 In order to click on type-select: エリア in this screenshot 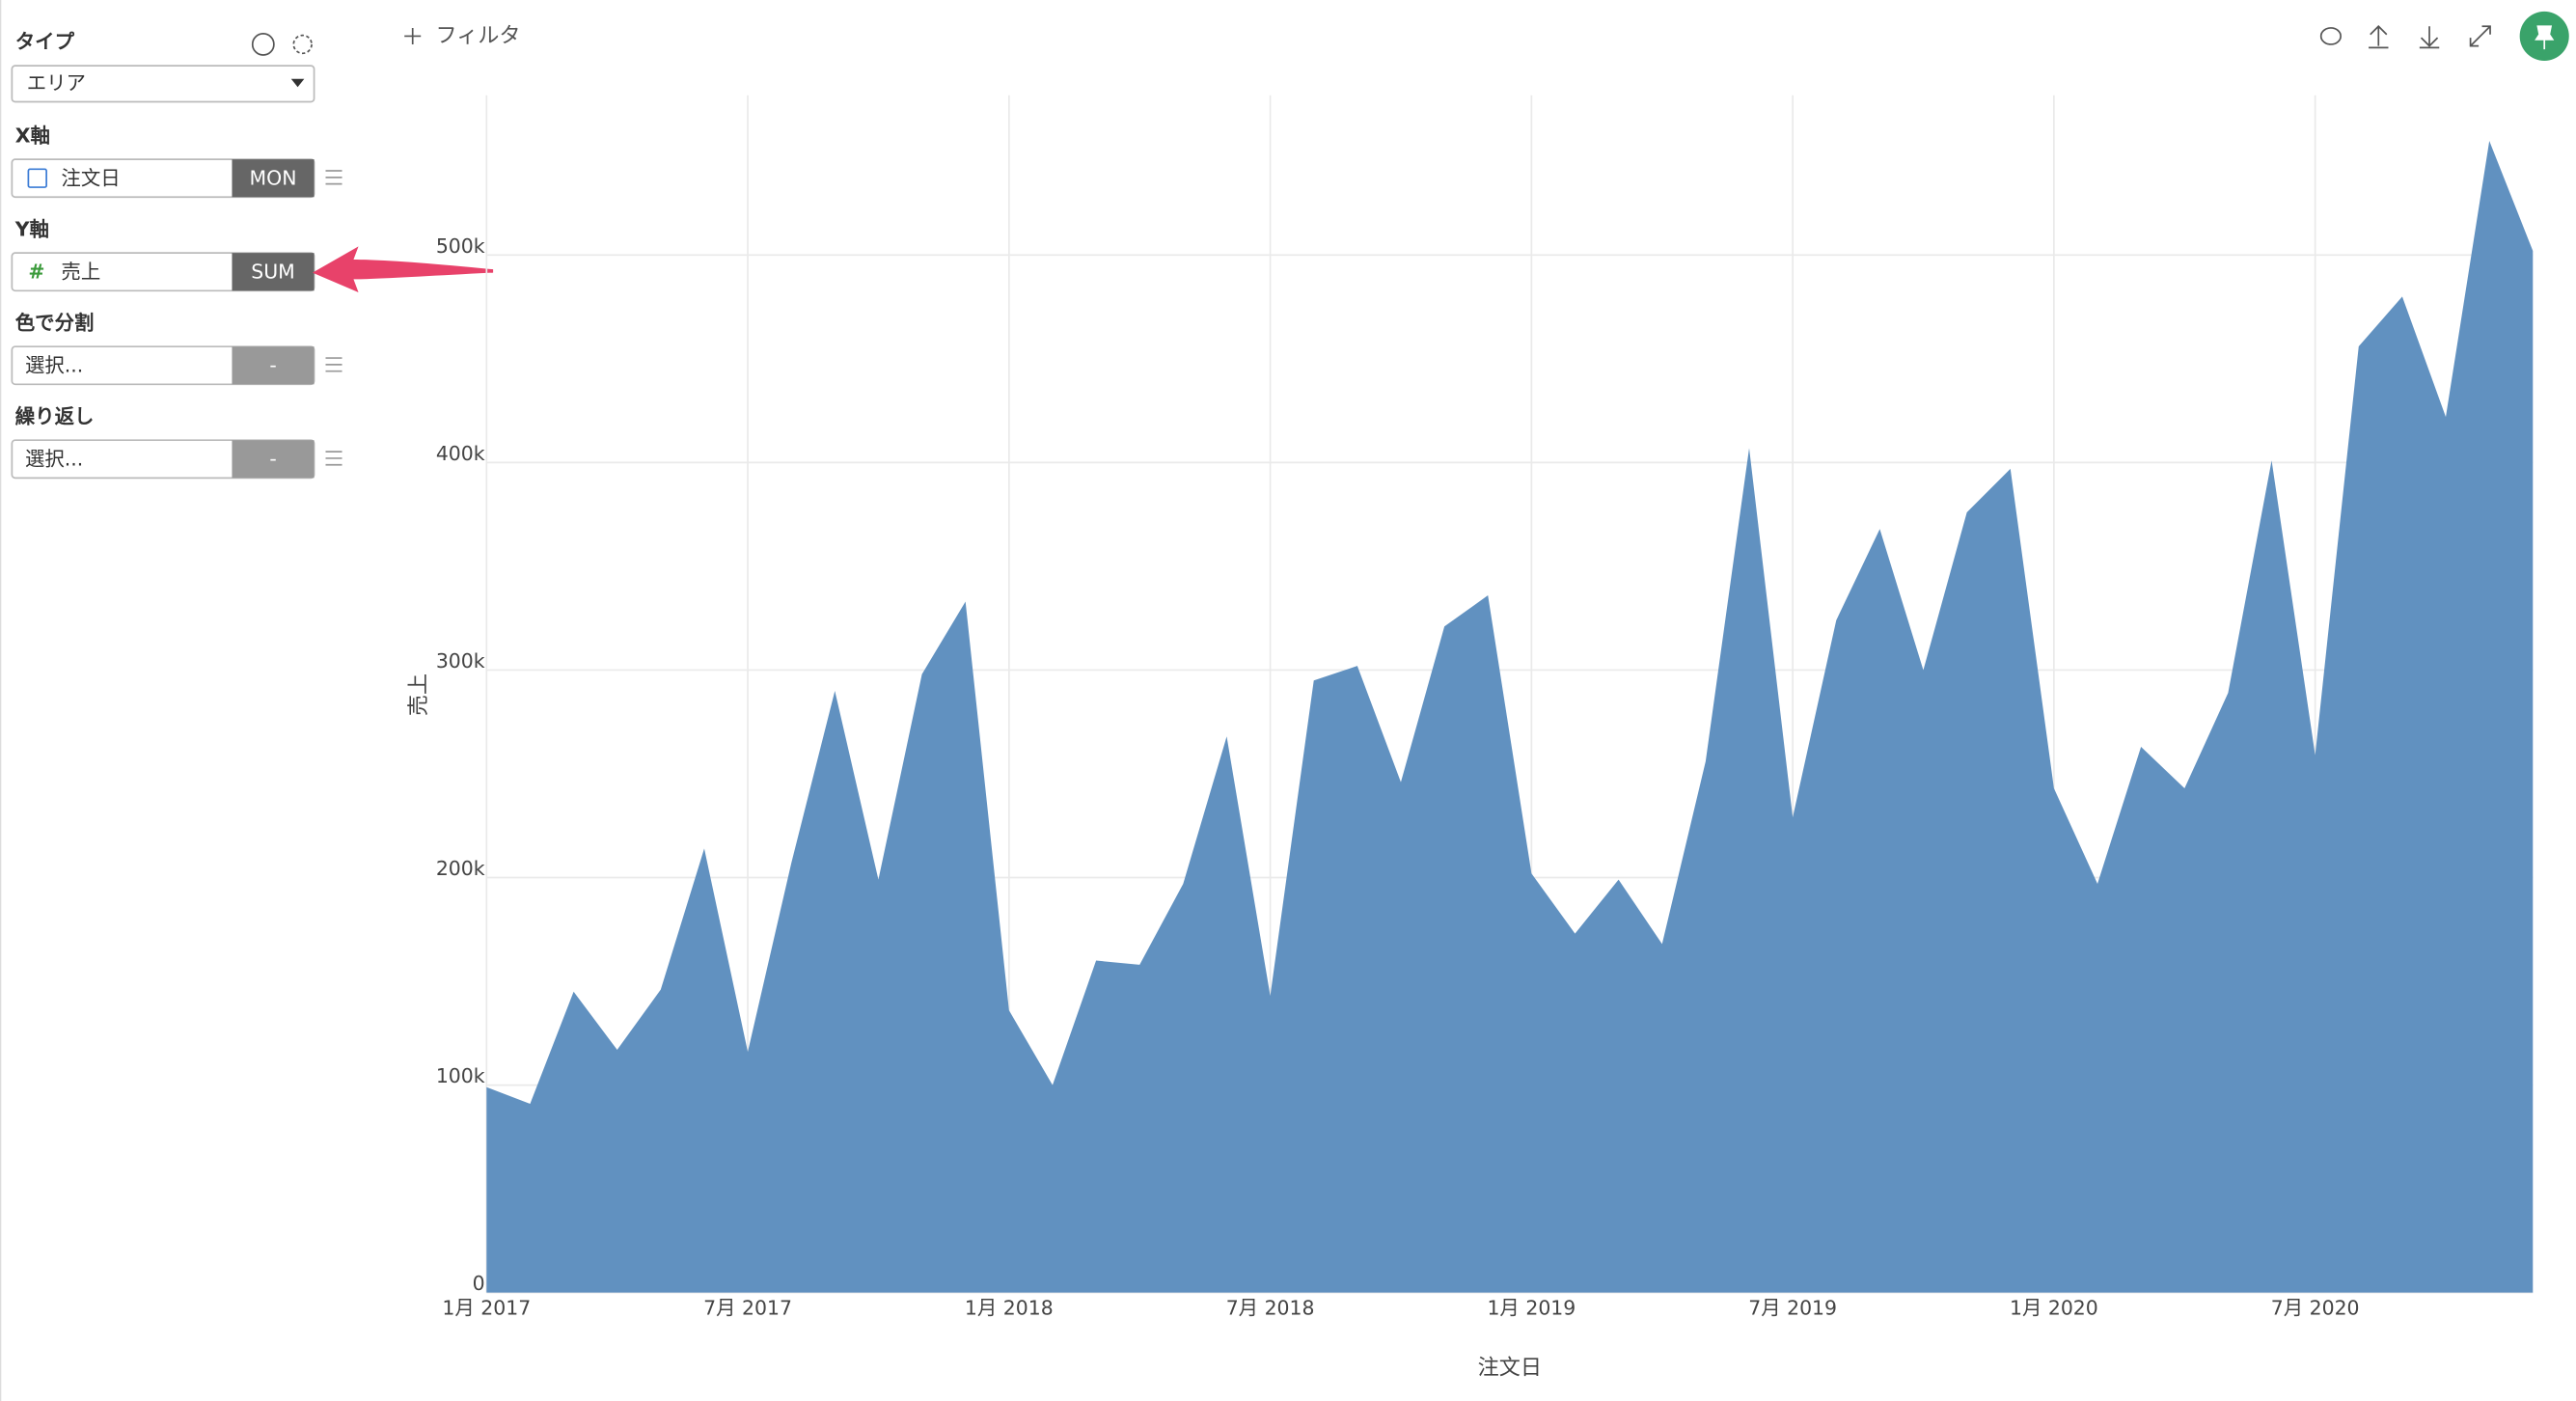, I will do `click(163, 84)`.